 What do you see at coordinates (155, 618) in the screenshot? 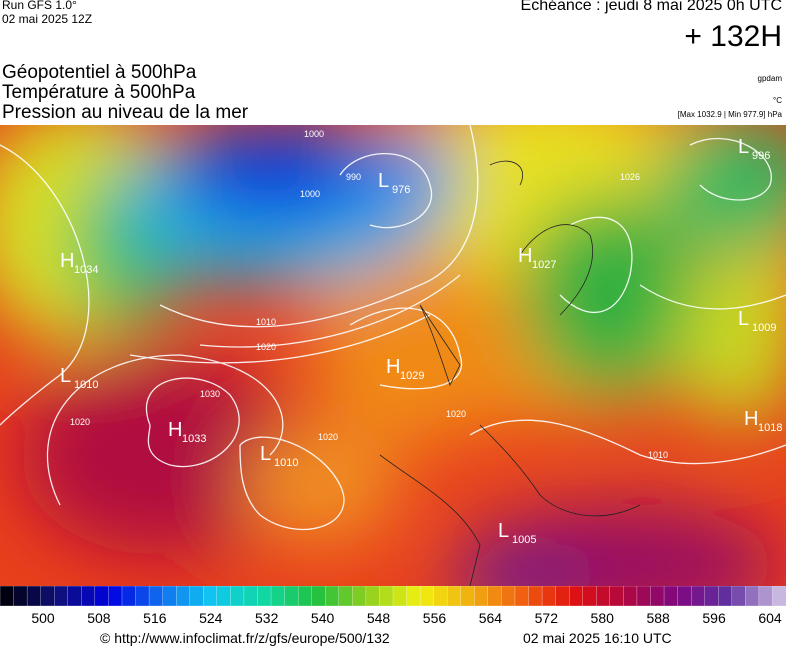
I see `colorbar-label: 516` at bounding box center [155, 618].